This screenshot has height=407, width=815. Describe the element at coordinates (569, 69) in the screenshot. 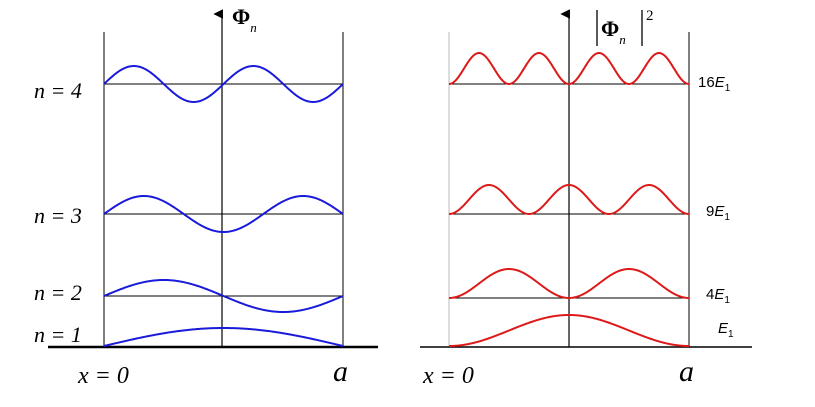

I see `probability-curve-n4` at that location.